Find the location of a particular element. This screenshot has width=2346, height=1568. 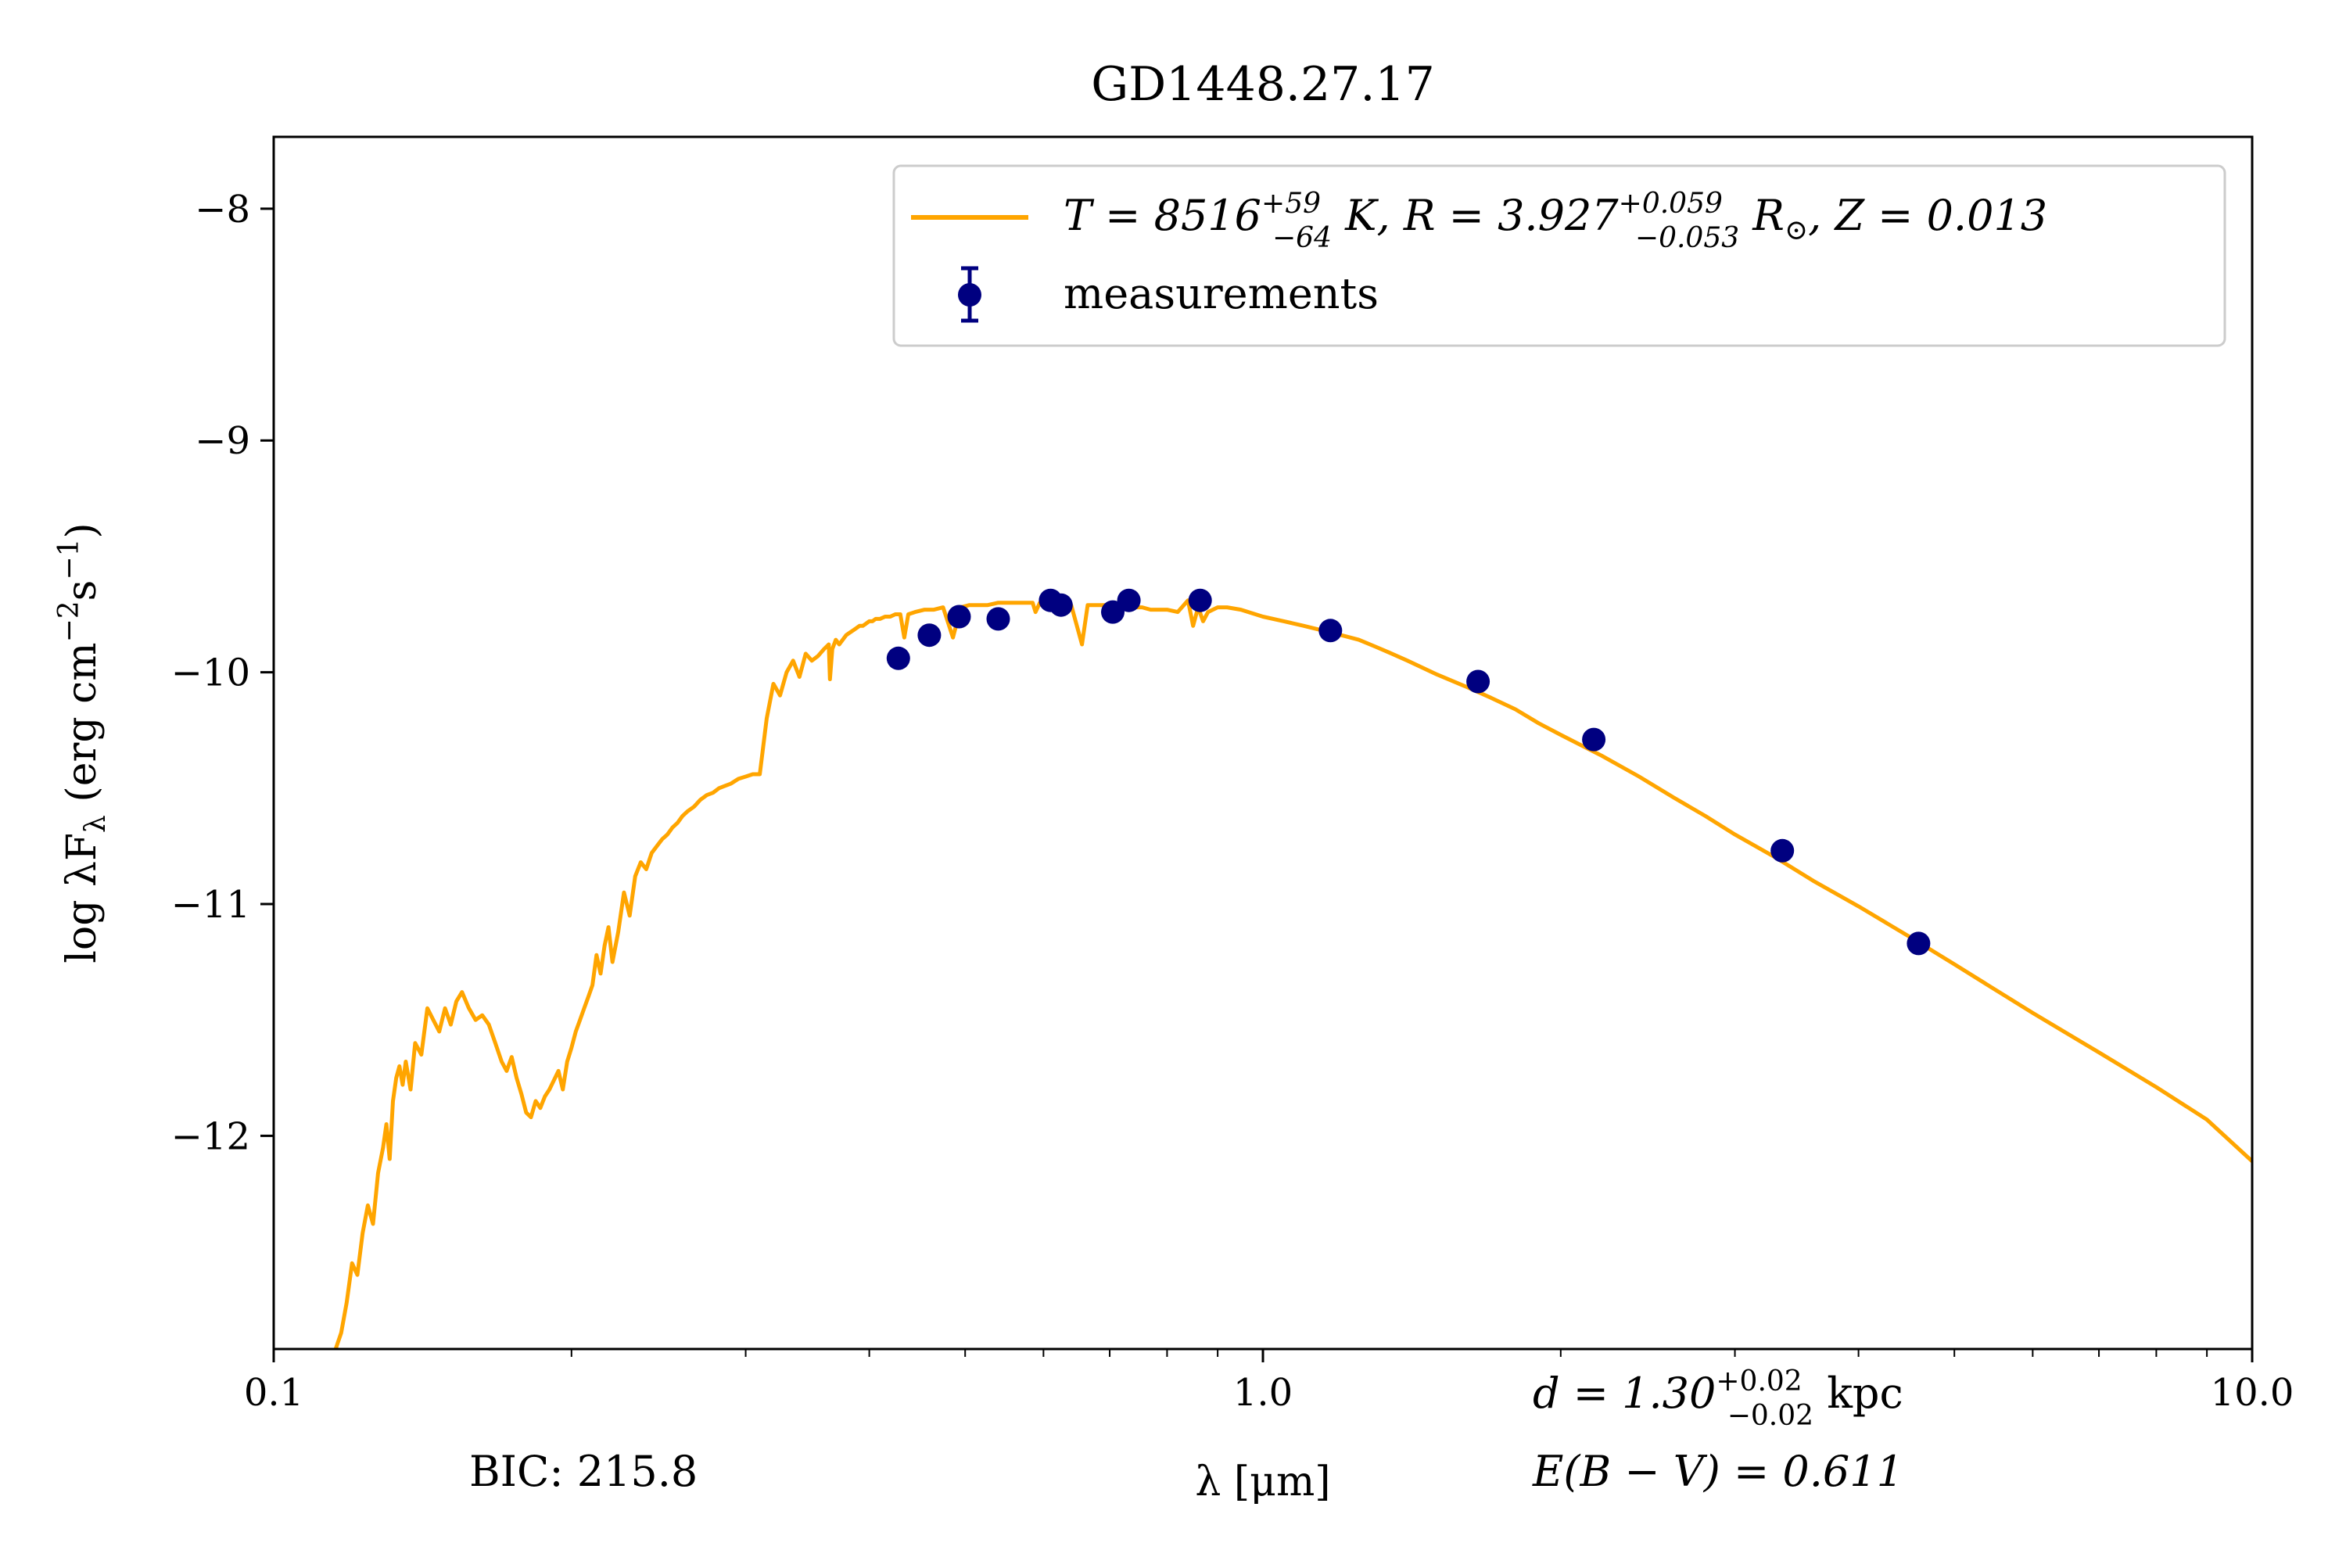

distance-annotation: d = 1.30+0.02 −0.02 kpc is located at coordinates (1718, 1398).